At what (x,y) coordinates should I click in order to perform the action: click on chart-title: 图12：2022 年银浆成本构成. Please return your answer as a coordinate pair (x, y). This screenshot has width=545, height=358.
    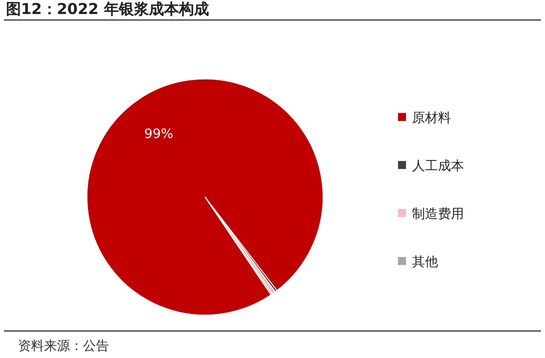
    Looking at the image, I should click on (107, 9).